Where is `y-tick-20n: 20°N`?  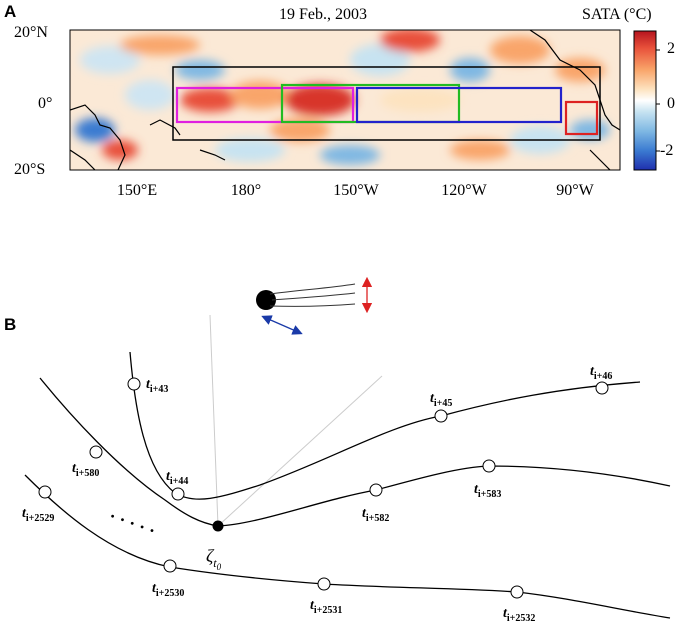
y-tick-20n: 20°N is located at coordinates (31, 32).